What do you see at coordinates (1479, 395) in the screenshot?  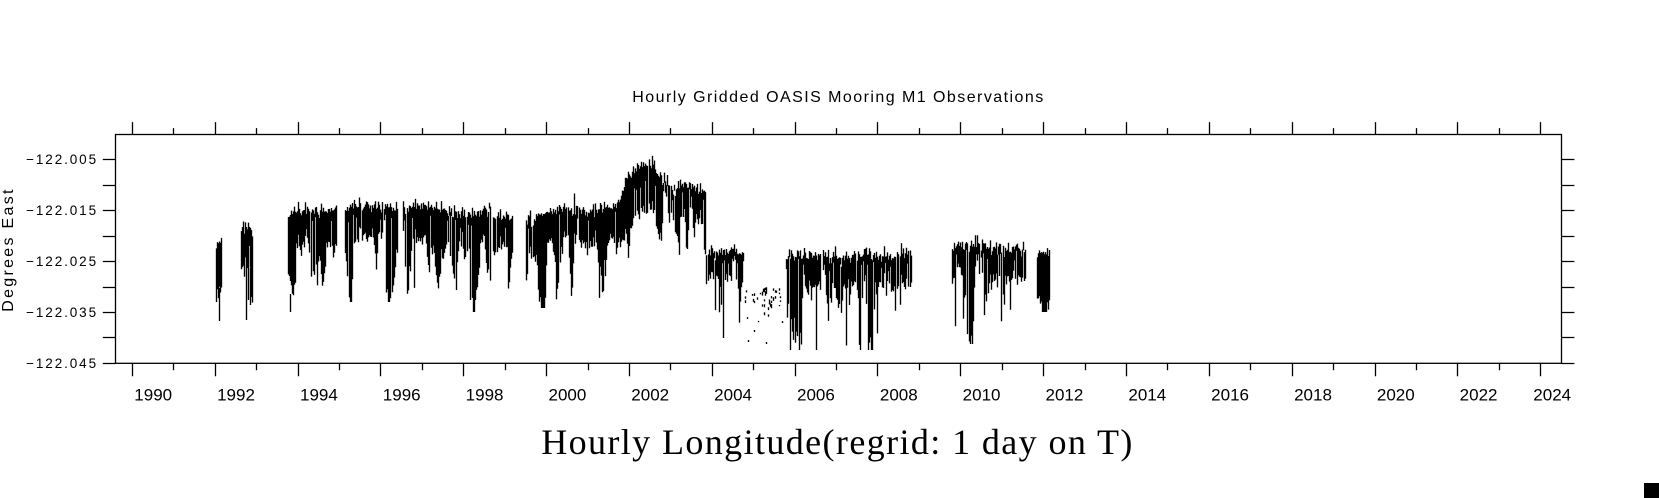 I see `svg-text: 2022` at bounding box center [1479, 395].